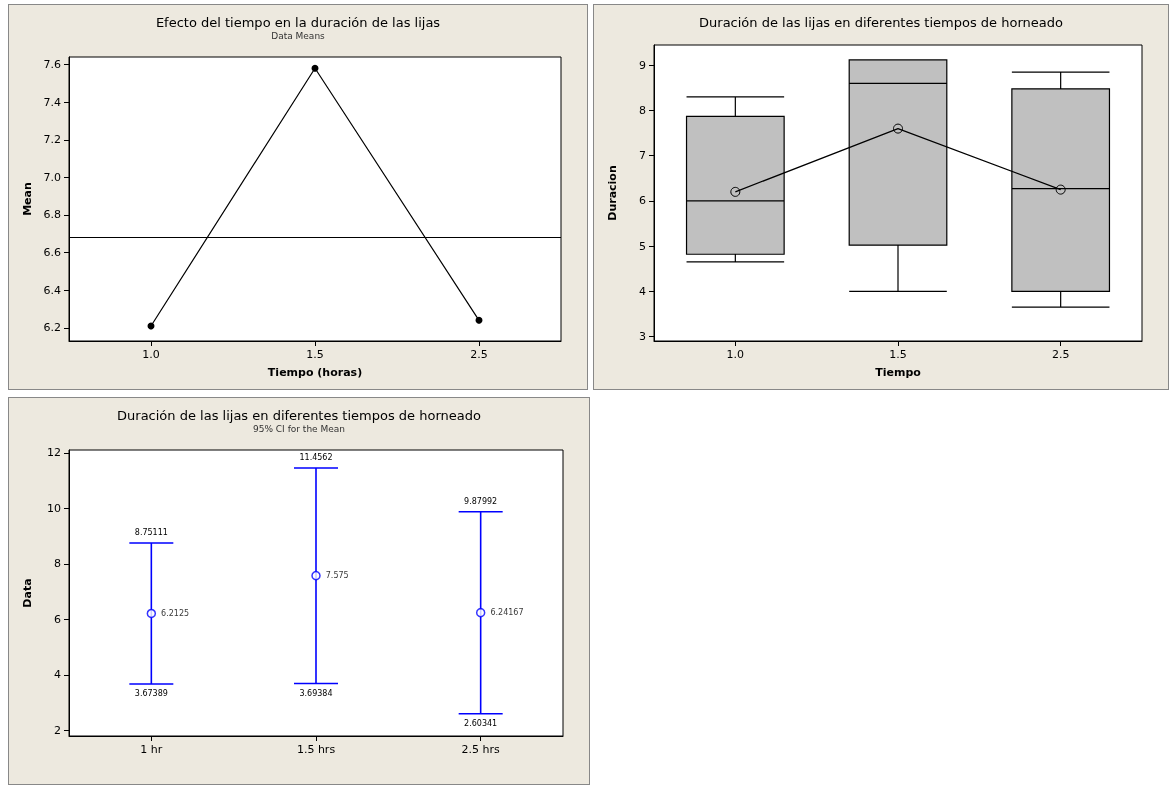  I want to click on annotation: 9.87992, so click(481, 502).